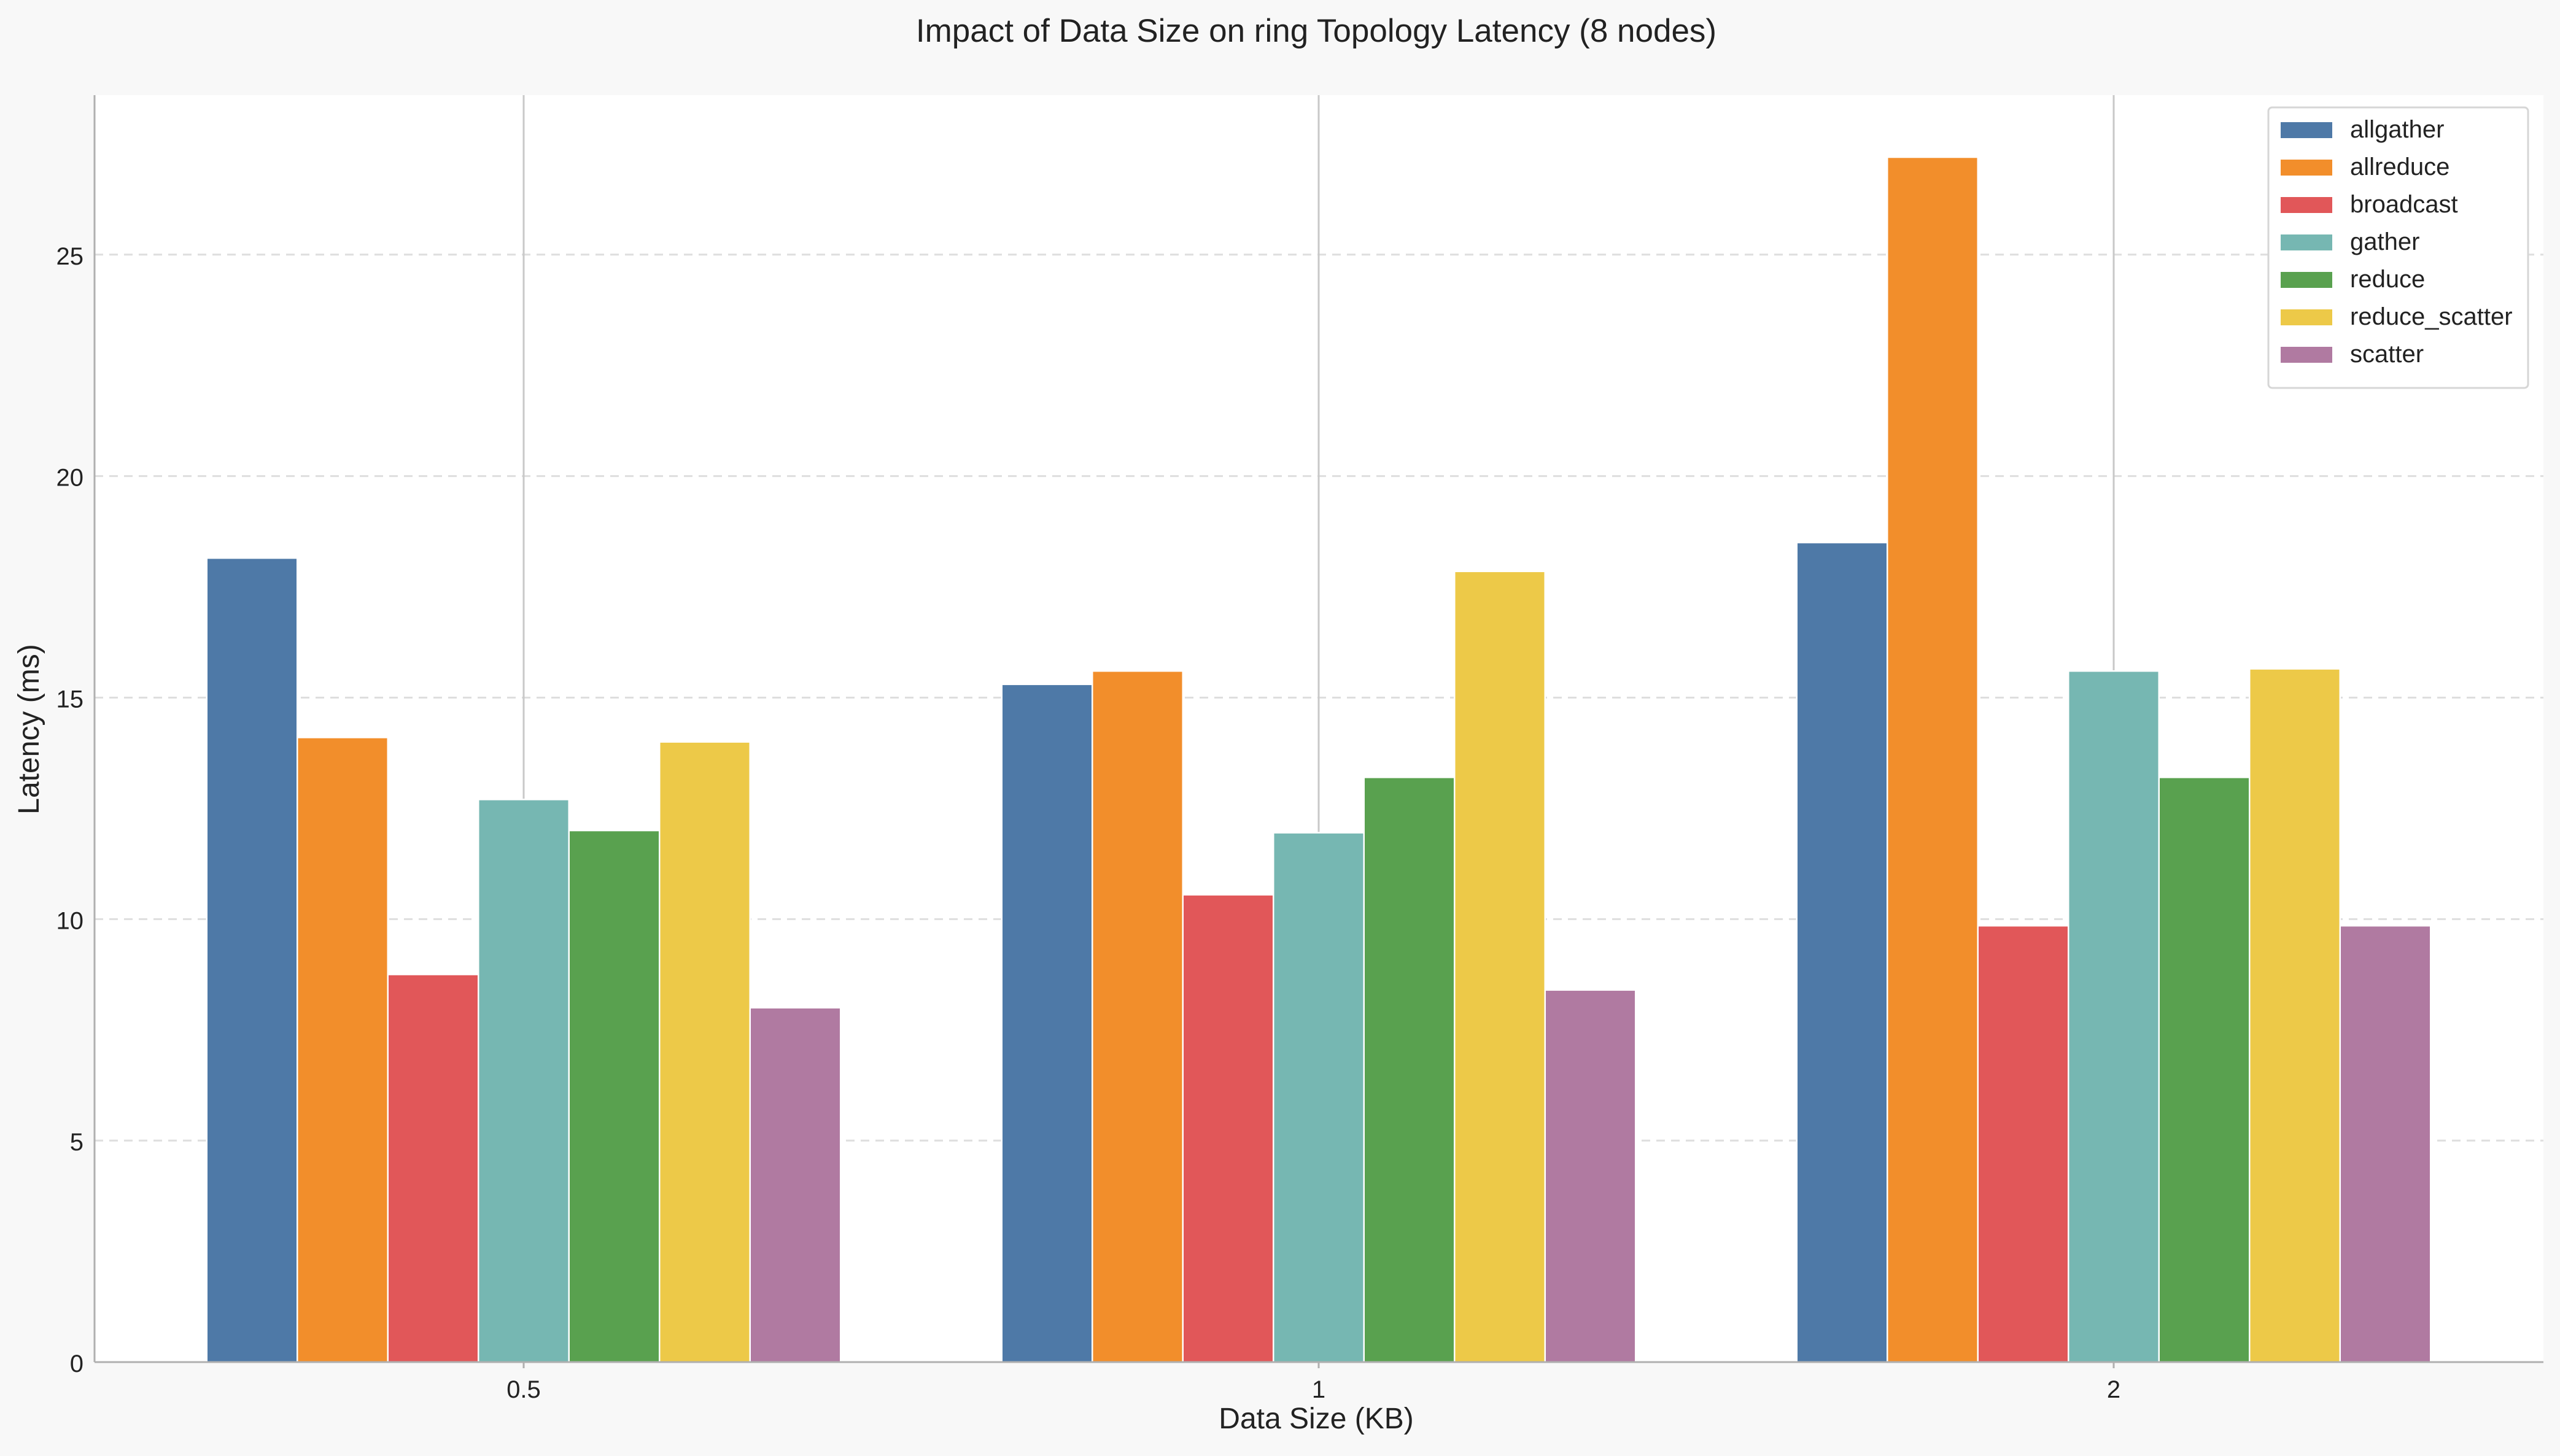 Image resolution: width=2560 pixels, height=1456 pixels. I want to click on x-tick-label: 2, so click(2113, 1389).